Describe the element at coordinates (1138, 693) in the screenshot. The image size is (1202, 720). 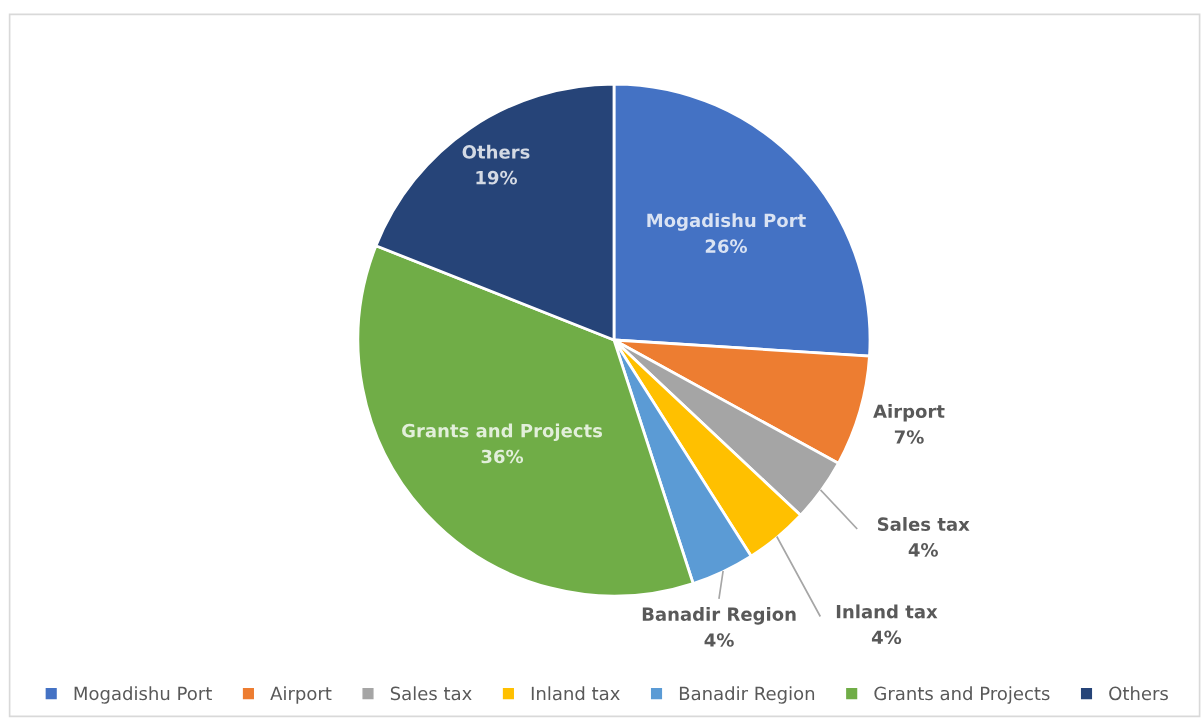
I see `legend-label: Others` at that location.